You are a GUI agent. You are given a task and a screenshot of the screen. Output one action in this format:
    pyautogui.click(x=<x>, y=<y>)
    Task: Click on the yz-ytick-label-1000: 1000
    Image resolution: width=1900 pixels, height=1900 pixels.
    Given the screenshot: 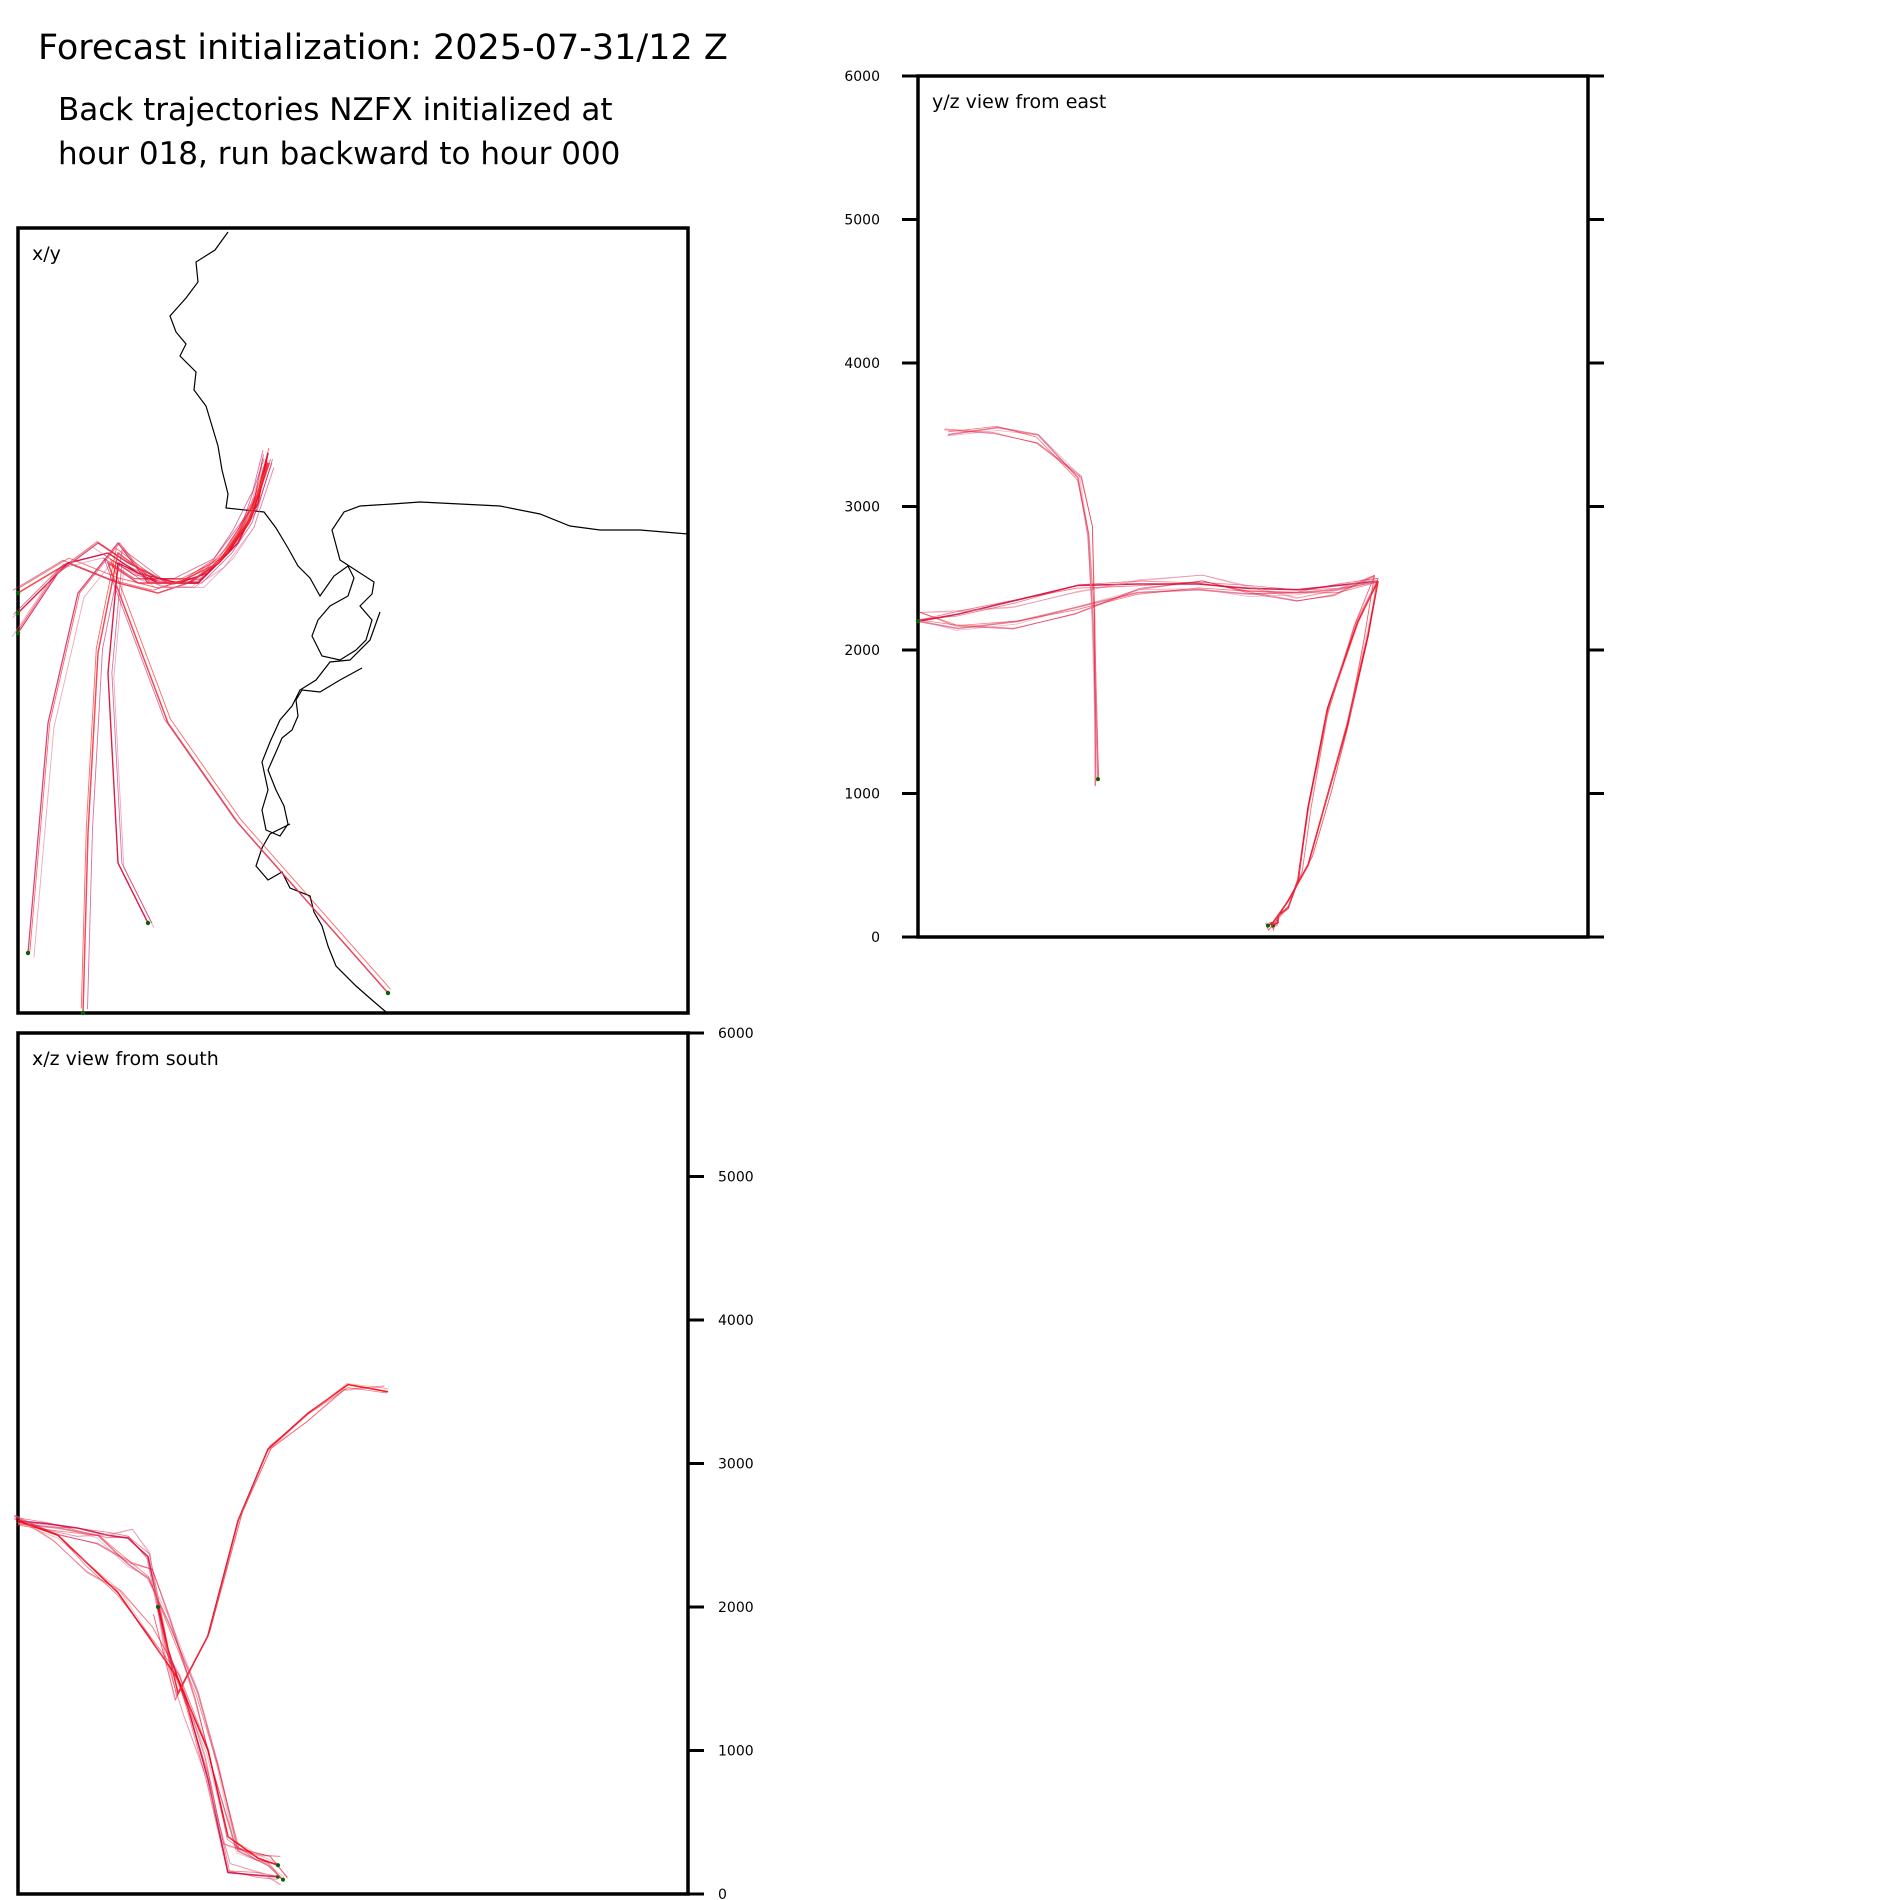 What is the action you would take?
    pyautogui.click(x=862, y=795)
    